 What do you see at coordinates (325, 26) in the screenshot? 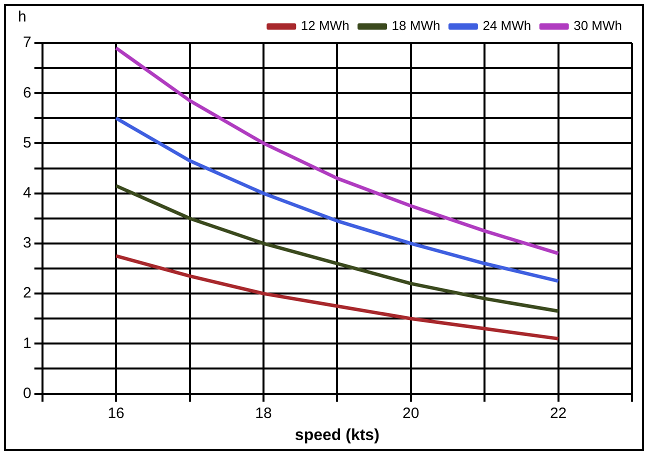
I see `legend-label: 12 MWh` at bounding box center [325, 26].